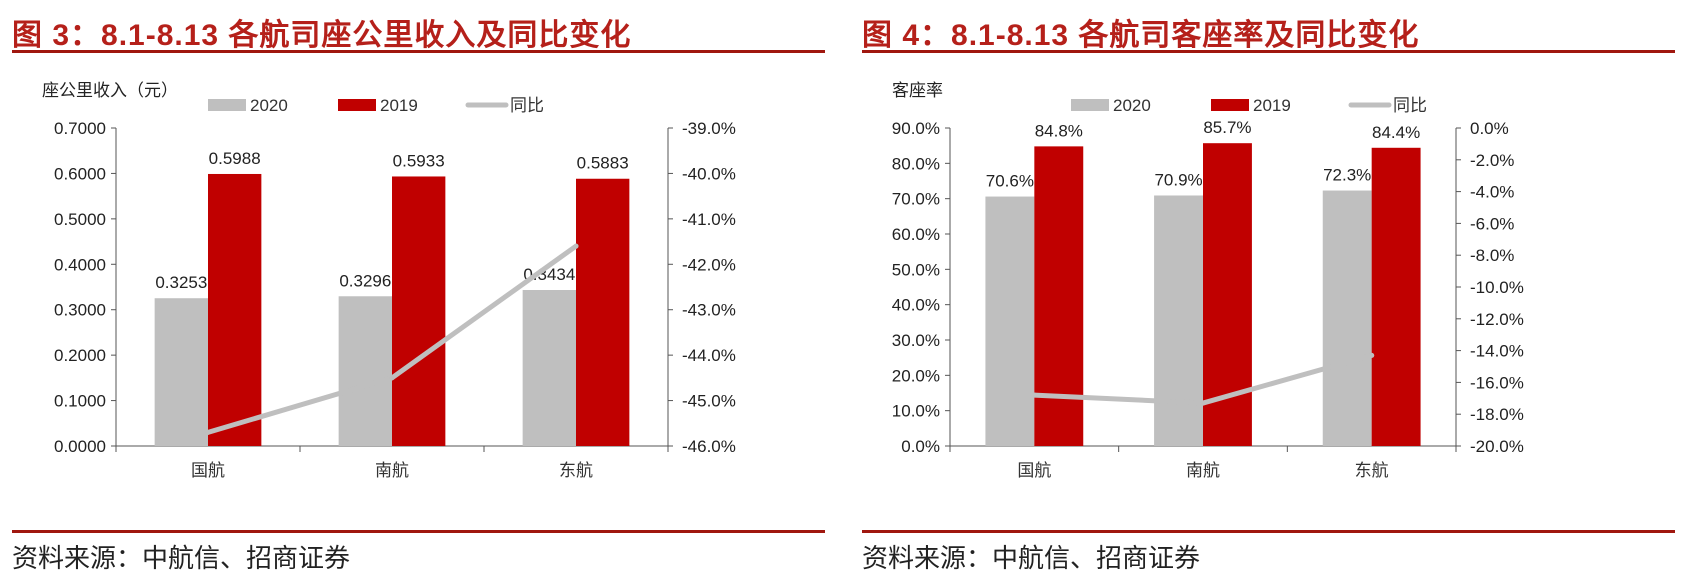  What do you see at coordinates (1492, 192) in the screenshot?
I see `right-axis-tick-label: -4.0%` at bounding box center [1492, 192].